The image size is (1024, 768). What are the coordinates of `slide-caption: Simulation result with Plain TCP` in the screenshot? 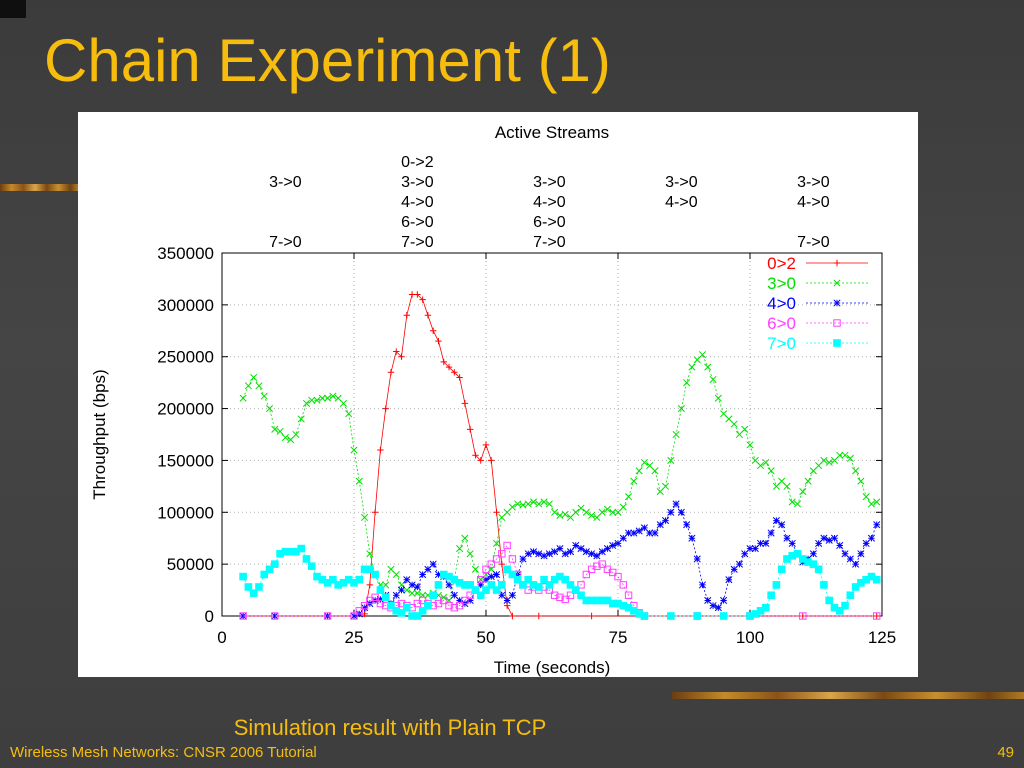 It's located at (390, 727).